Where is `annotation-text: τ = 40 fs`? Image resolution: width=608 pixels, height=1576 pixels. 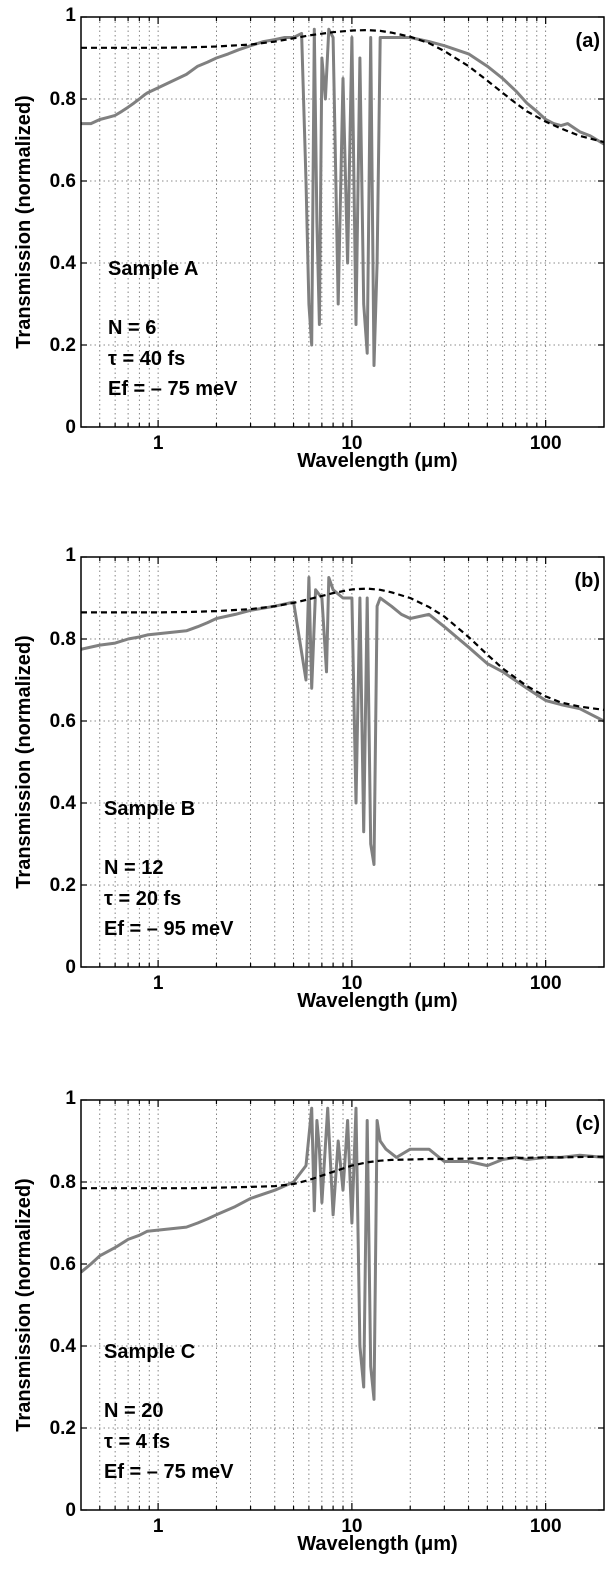 annotation-text: τ = 40 fs is located at coordinates (146, 359).